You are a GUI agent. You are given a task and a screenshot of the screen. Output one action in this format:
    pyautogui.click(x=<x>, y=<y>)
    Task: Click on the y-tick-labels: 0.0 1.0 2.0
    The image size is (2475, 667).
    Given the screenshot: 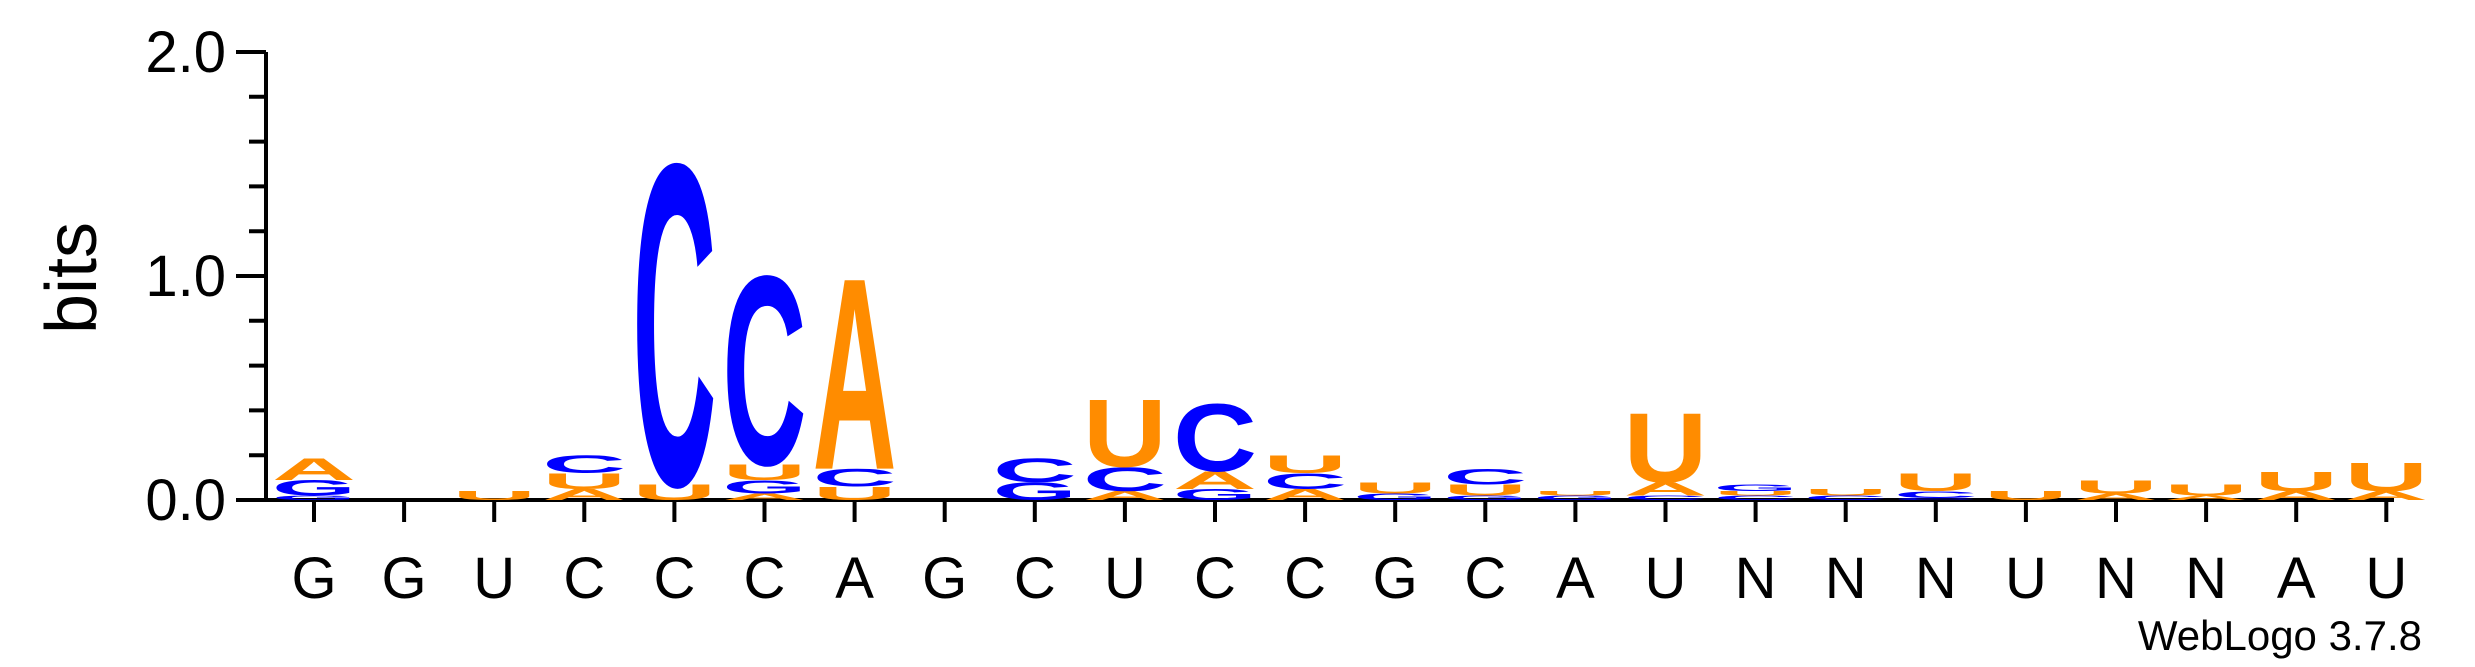 What is the action you would take?
    pyautogui.click(x=185, y=276)
    